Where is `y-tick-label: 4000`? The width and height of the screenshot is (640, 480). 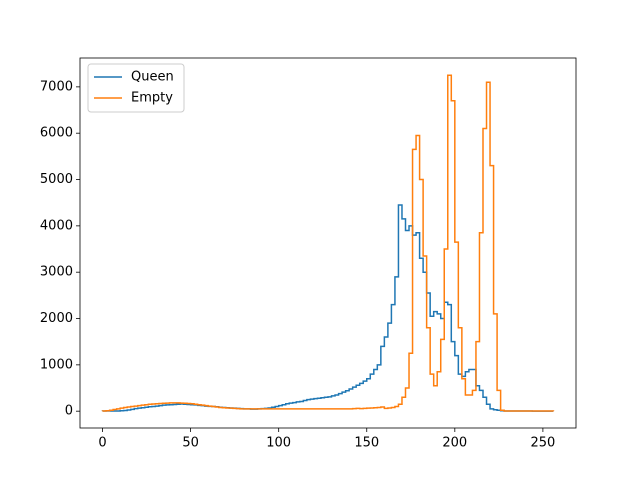 y-tick-label: 4000 is located at coordinates (56, 225).